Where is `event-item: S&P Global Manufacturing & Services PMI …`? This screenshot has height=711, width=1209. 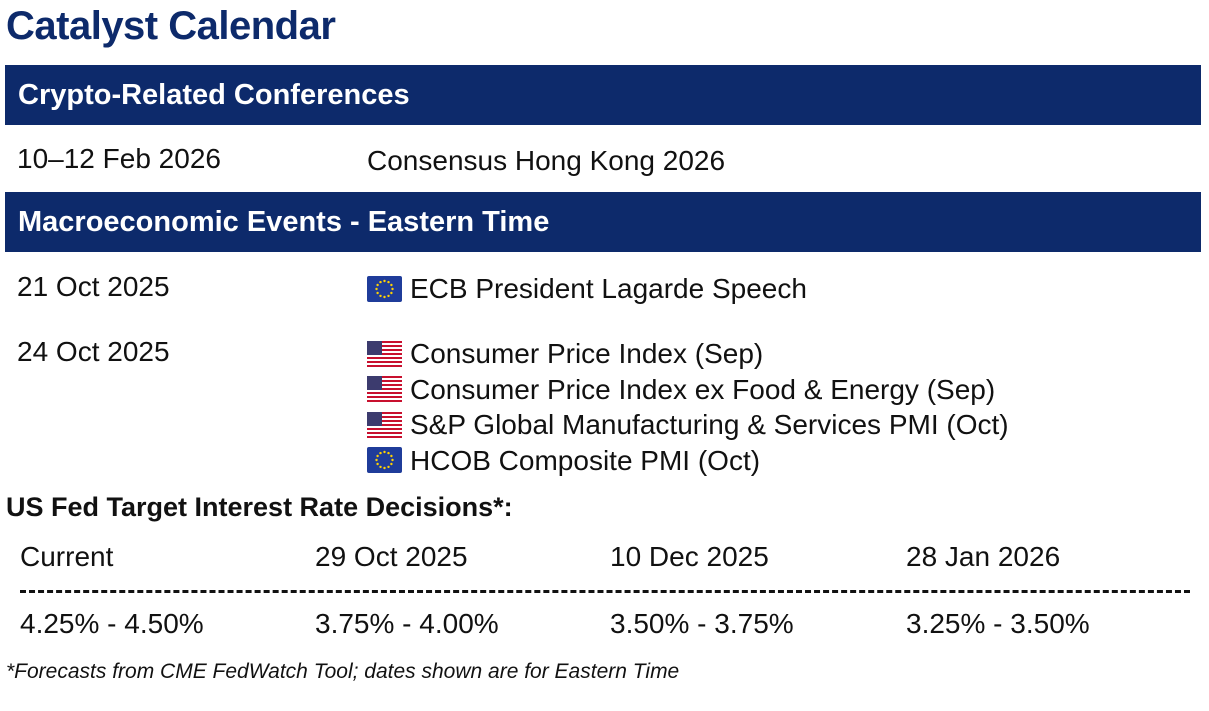 event-item: S&P Global Manufacturing & Services PMI … is located at coordinates (688, 425).